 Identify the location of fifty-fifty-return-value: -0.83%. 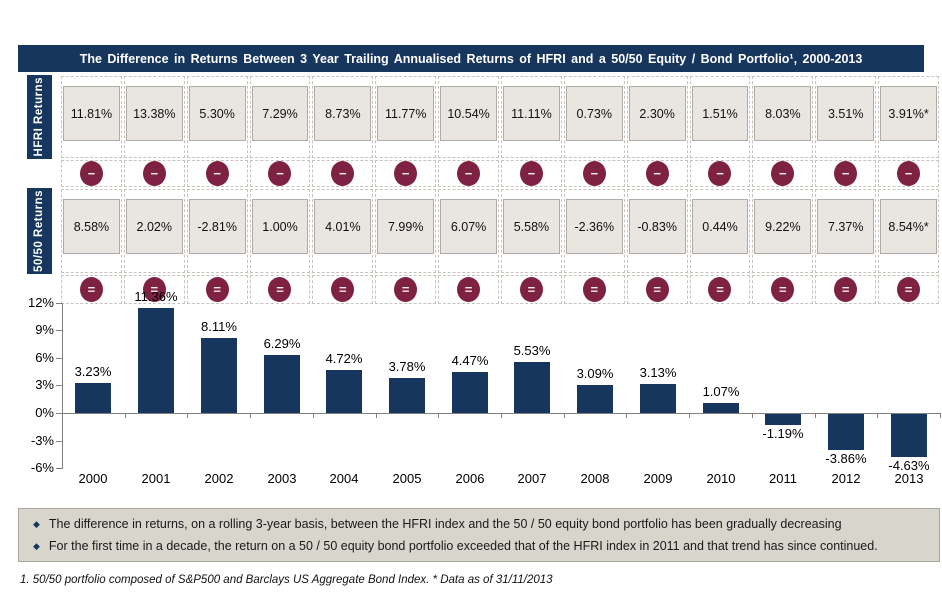
(657, 226).